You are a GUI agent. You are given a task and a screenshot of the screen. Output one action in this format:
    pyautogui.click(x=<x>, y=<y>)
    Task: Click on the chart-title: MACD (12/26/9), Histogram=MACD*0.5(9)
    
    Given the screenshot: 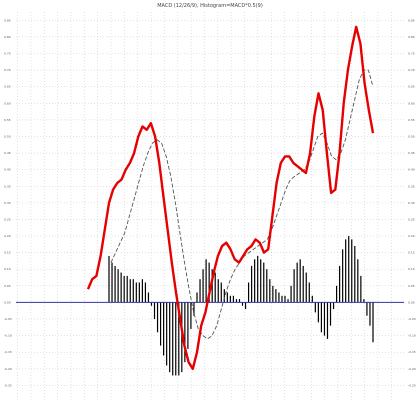 What is the action you would take?
    pyautogui.click(x=210, y=6)
    